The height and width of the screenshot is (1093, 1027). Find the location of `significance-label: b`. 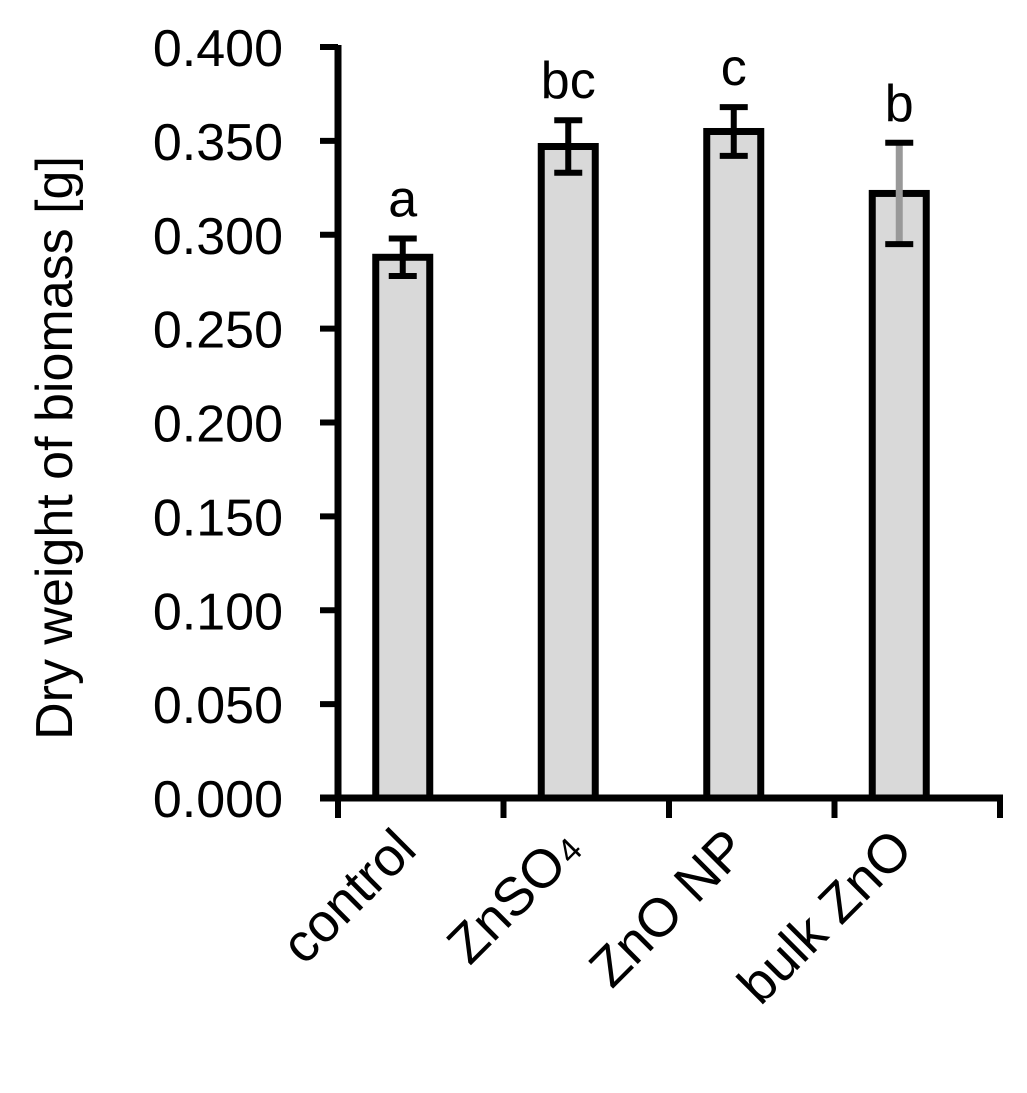

significance-label: b is located at coordinates (899, 104).